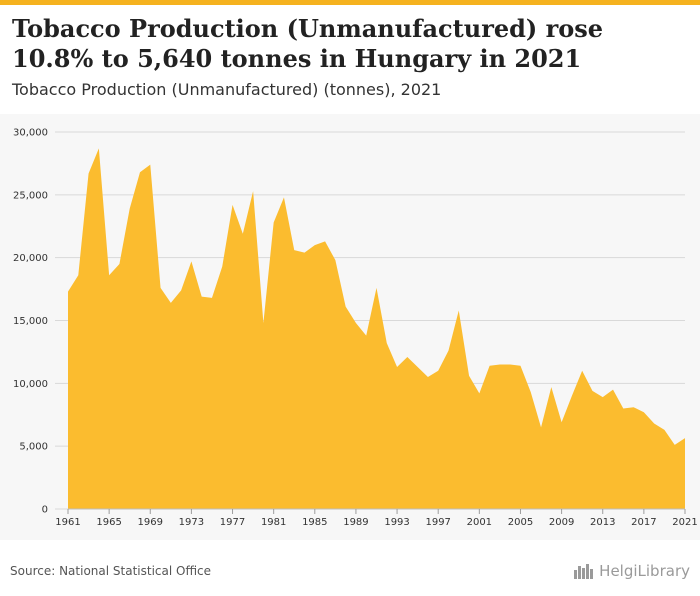 This screenshot has width=700, height=596. What do you see at coordinates (191, 522) in the screenshot?
I see `x-tick-label: 1973` at bounding box center [191, 522].